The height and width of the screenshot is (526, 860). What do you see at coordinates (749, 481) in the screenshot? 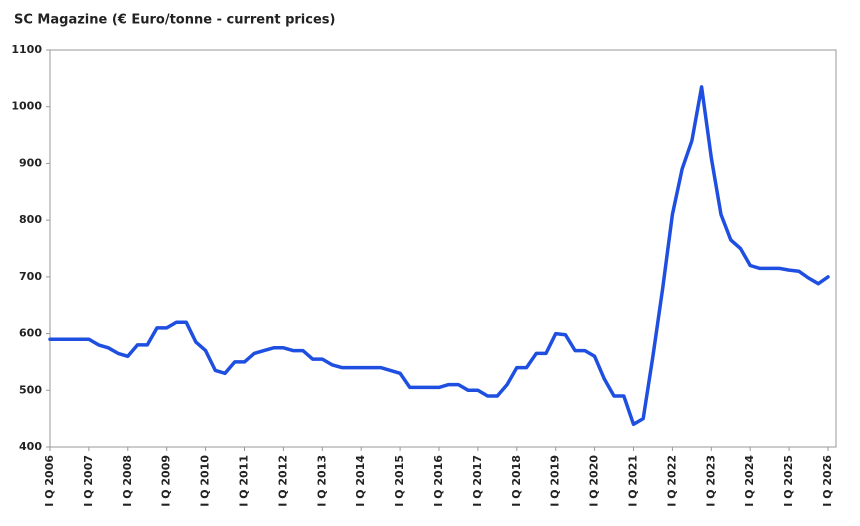
I see `x-tick-label: I Q 2024` at bounding box center [749, 481].